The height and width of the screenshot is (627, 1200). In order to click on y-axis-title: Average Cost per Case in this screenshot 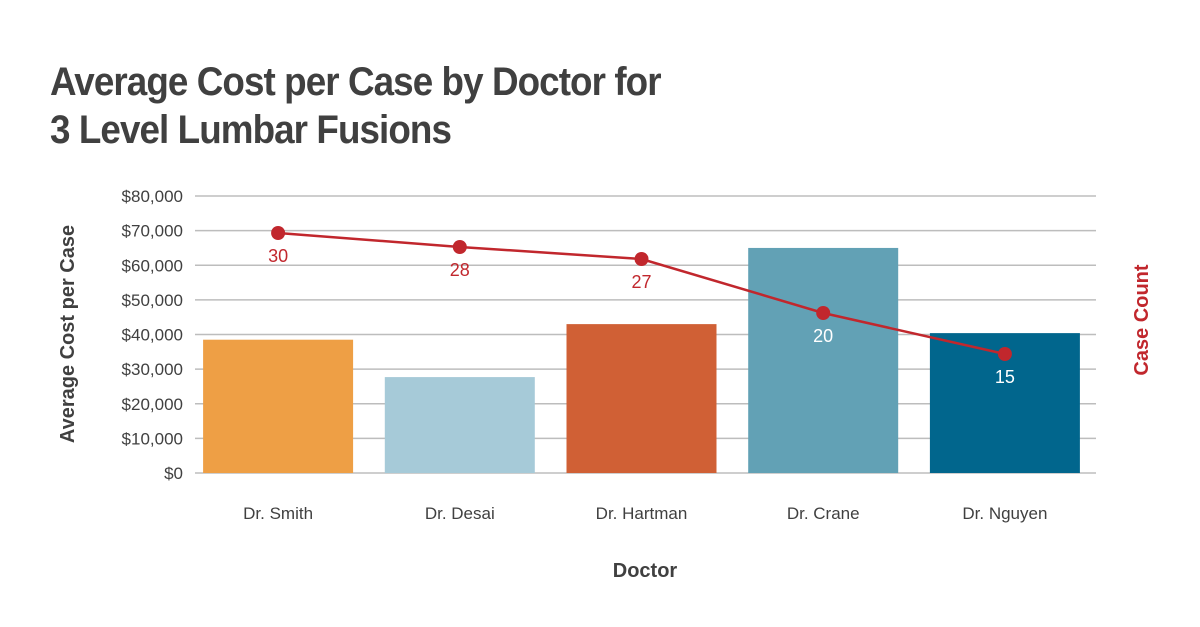, I will do `click(68, 334)`.